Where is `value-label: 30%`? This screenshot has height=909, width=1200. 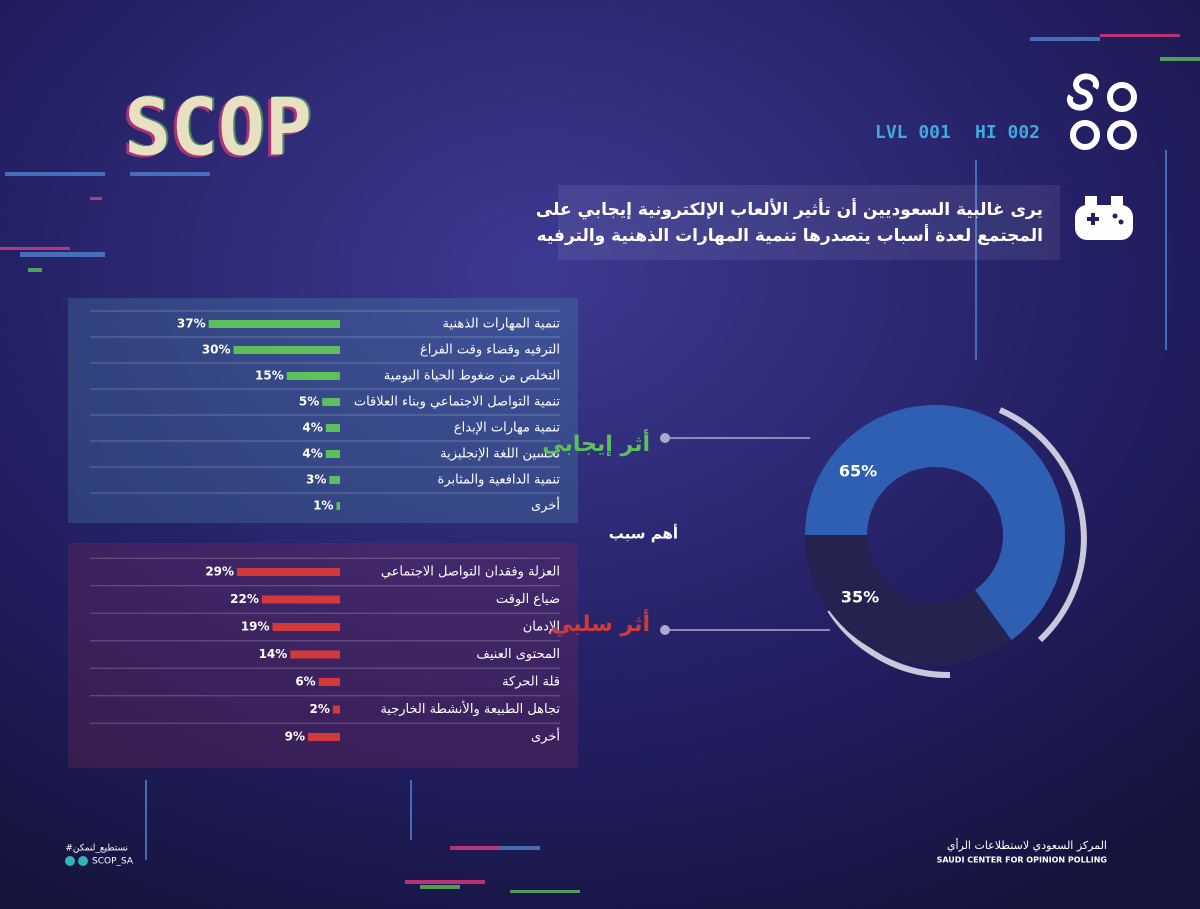 value-label: 30% is located at coordinates (216, 350).